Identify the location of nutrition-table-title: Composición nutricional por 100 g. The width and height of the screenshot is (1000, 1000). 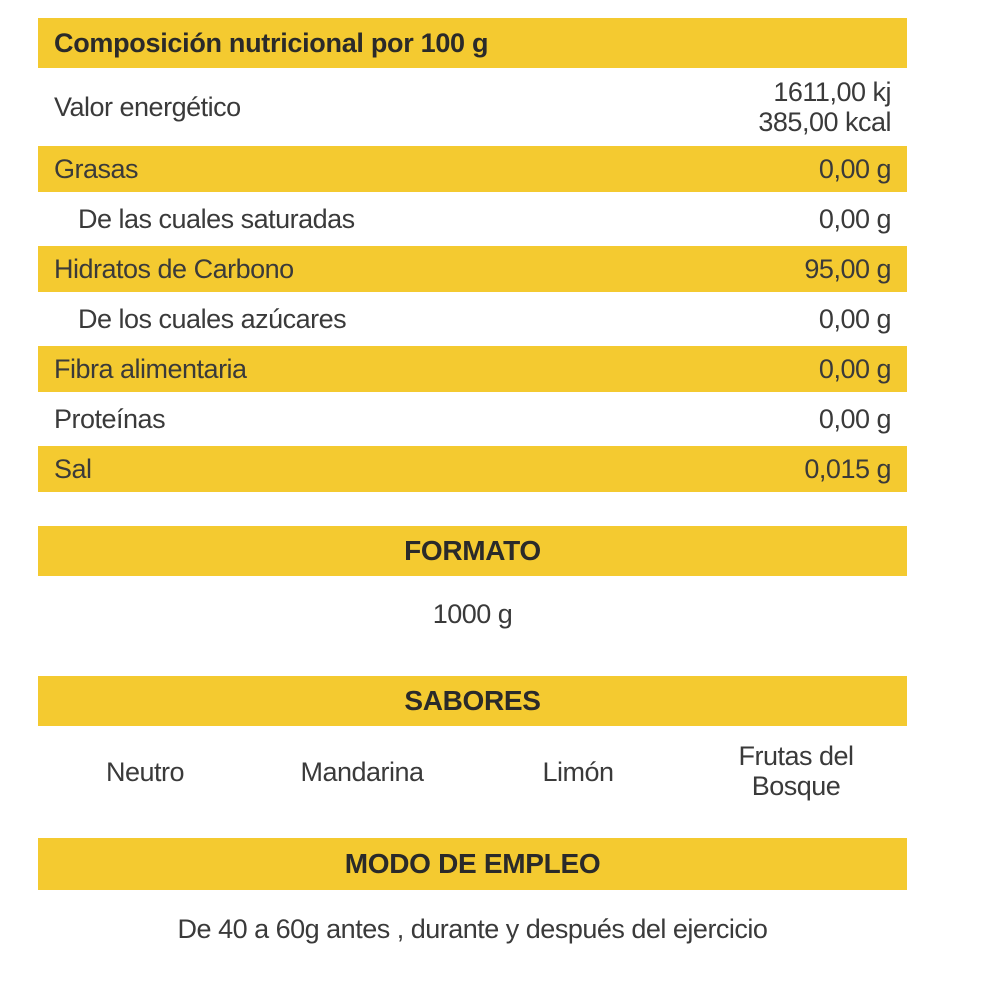
(271, 42).